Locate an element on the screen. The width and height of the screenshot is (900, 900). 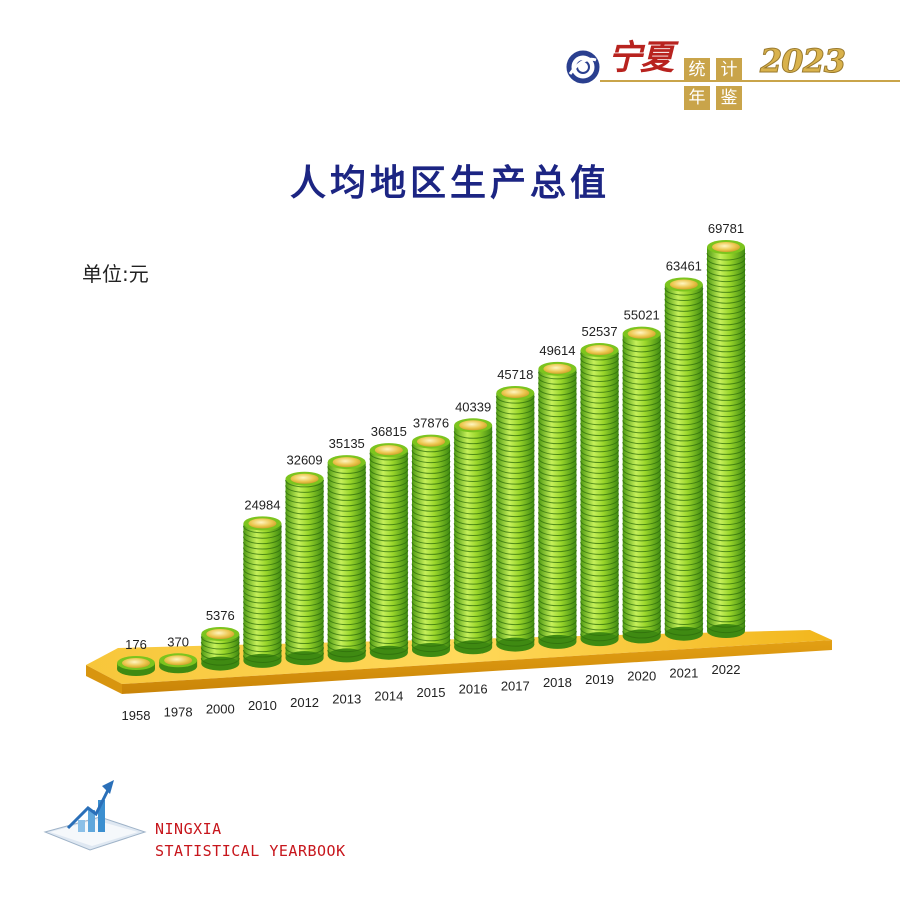
chart-title: 人均地区生产总值 is located at coordinates (449, 183).